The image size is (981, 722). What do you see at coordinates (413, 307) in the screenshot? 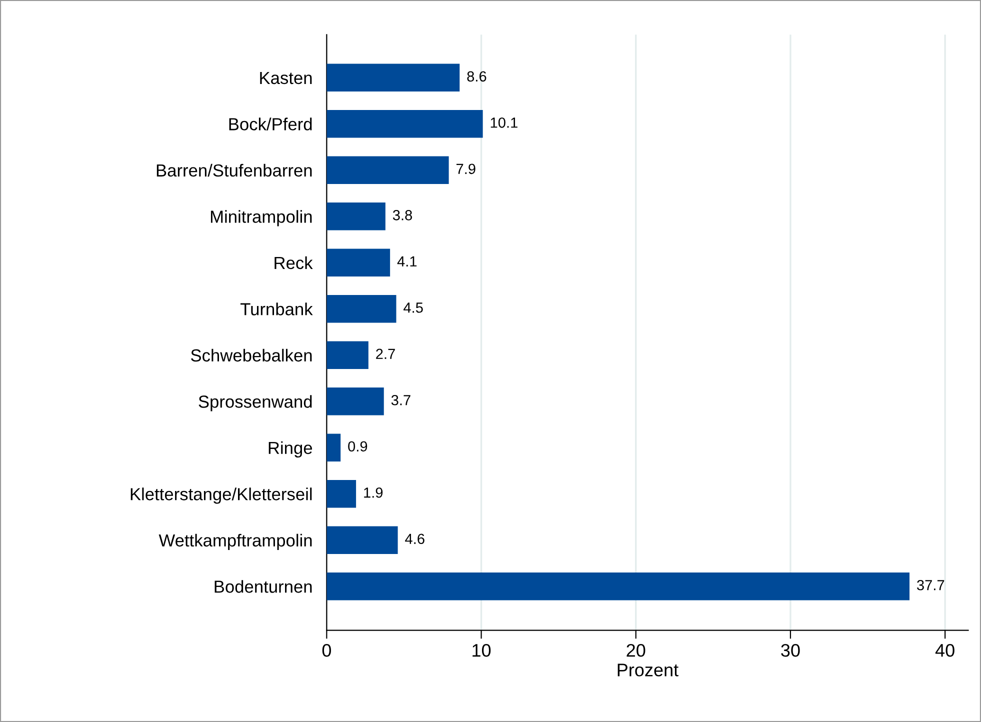
I see `data-label: 4.5` at bounding box center [413, 307].